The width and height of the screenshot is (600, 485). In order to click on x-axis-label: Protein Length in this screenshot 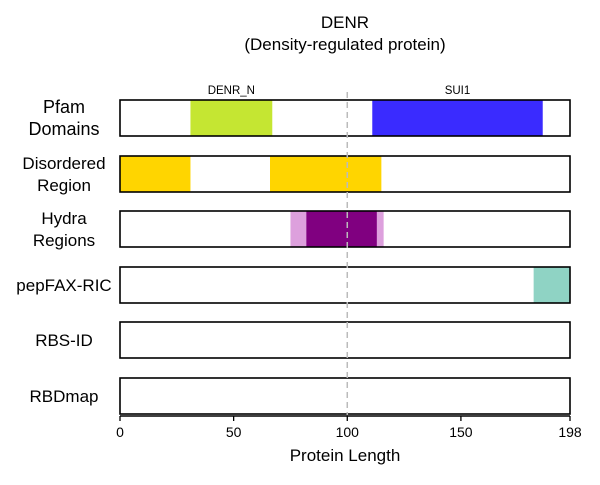, I will do `click(345, 455)`.